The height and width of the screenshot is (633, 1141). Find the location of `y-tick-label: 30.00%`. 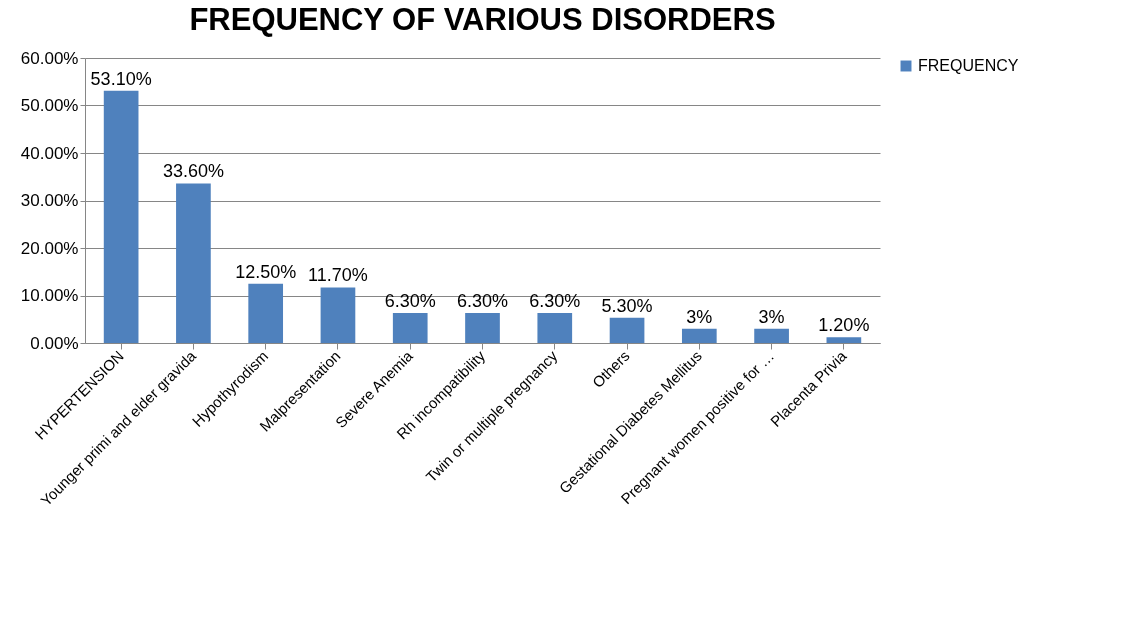

y-tick-label: 30.00% is located at coordinates (49, 200).